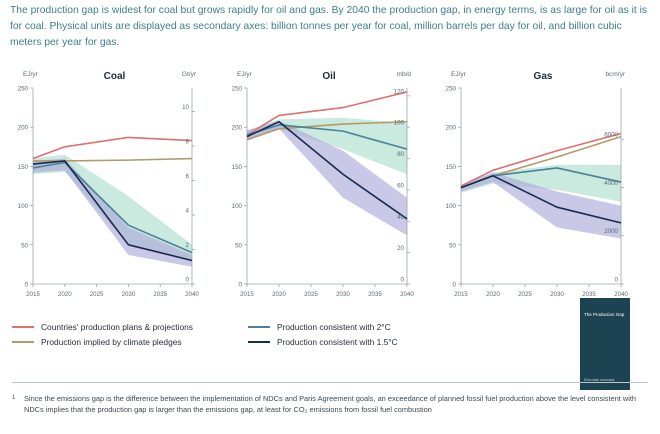 The width and height of the screenshot is (660, 434). I want to click on y-axis-label-right: bcm/yr, so click(616, 74).